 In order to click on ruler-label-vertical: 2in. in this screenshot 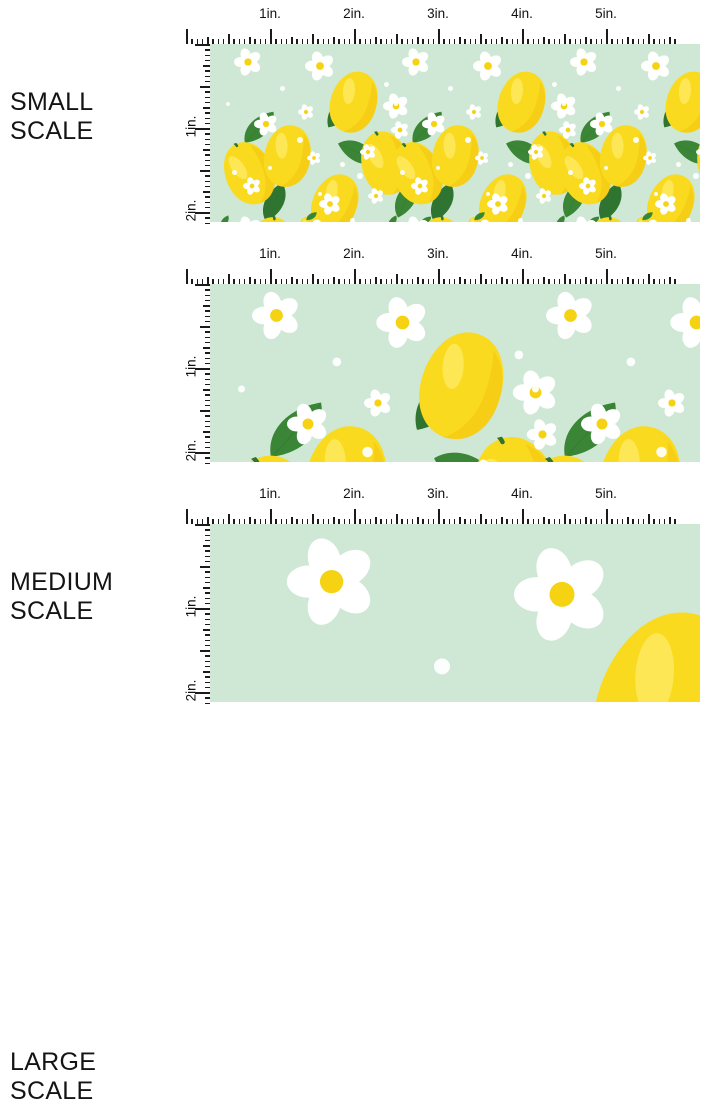, I will do `click(191, 450)`.